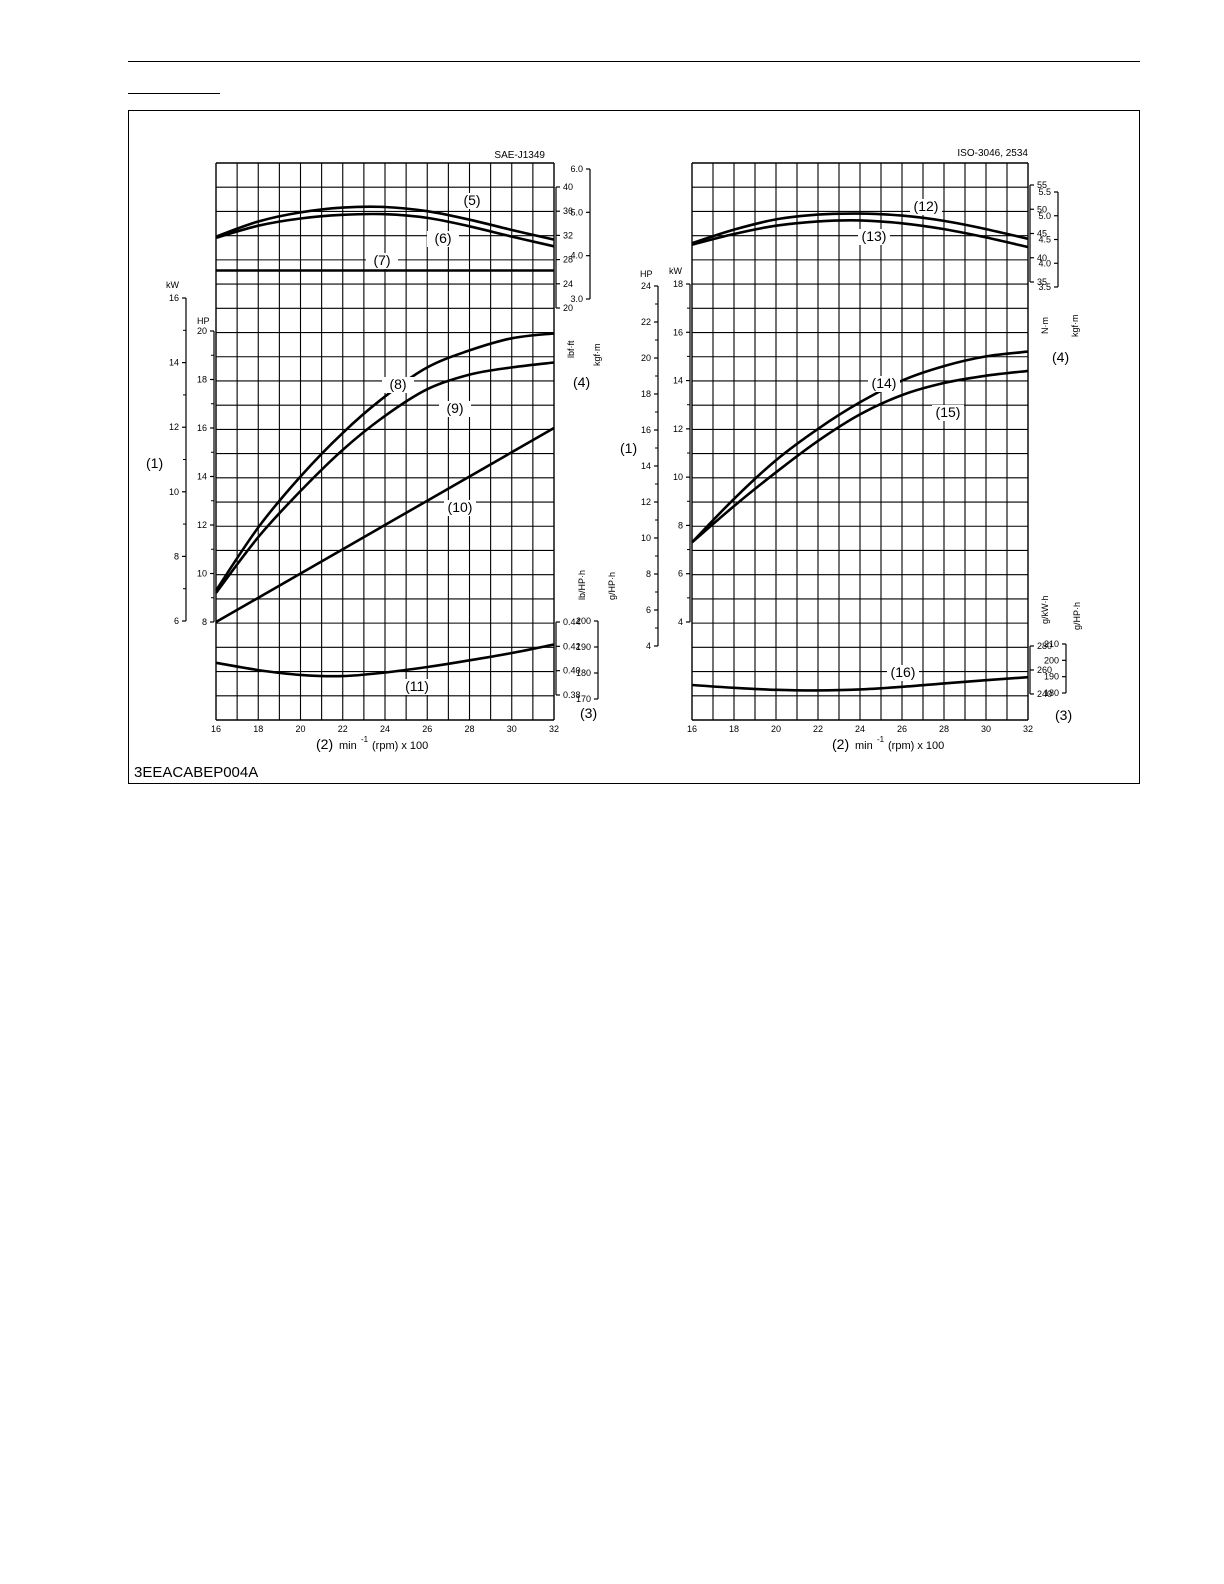 The height and width of the screenshot is (1584, 1224). What do you see at coordinates (1042, 185) in the screenshot?
I see `y-tick-label: 55` at bounding box center [1042, 185].